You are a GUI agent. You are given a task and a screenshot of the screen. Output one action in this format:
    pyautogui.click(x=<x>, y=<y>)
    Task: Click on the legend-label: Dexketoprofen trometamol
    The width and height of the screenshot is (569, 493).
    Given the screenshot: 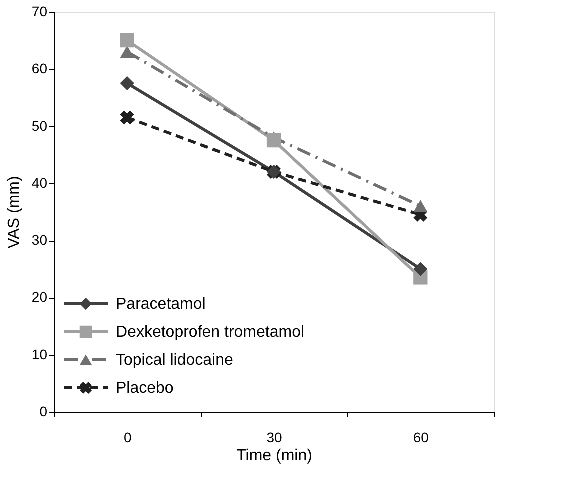 What is the action you would take?
    pyautogui.click(x=210, y=332)
    